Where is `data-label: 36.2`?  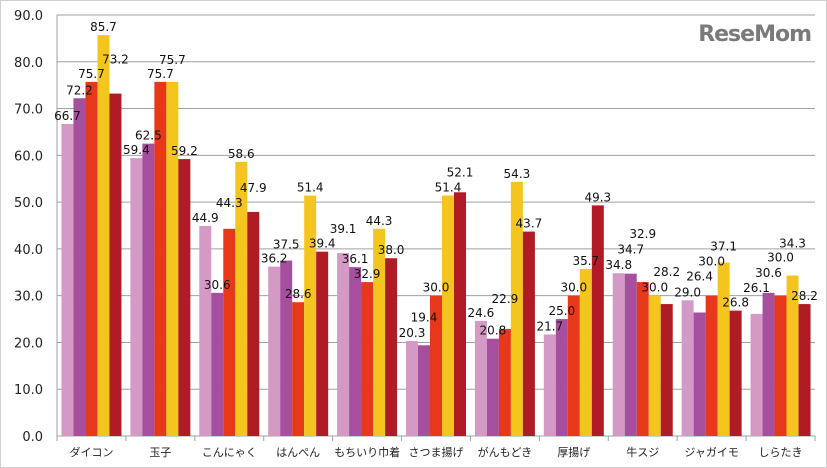 data-label: 36.2 is located at coordinates (274, 259).